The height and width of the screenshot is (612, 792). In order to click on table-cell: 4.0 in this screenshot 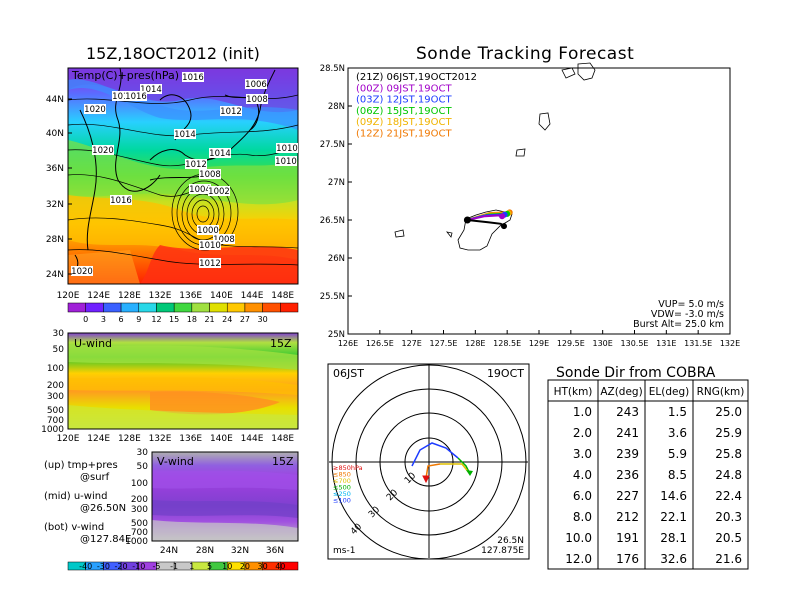, I will do `click(582, 475)`.